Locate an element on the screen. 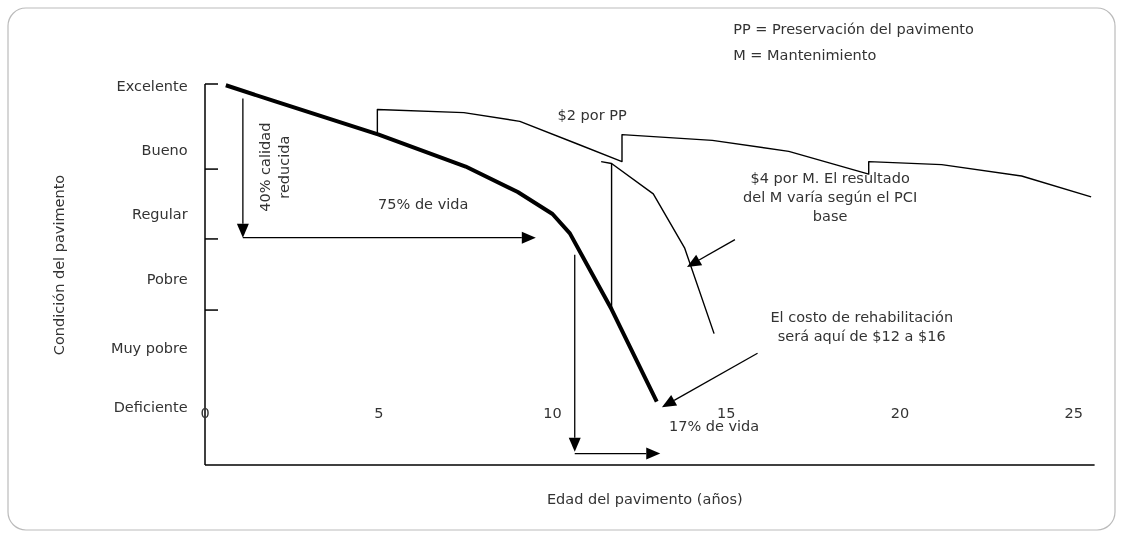  text: Bueno is located at coordinates (164, 150).